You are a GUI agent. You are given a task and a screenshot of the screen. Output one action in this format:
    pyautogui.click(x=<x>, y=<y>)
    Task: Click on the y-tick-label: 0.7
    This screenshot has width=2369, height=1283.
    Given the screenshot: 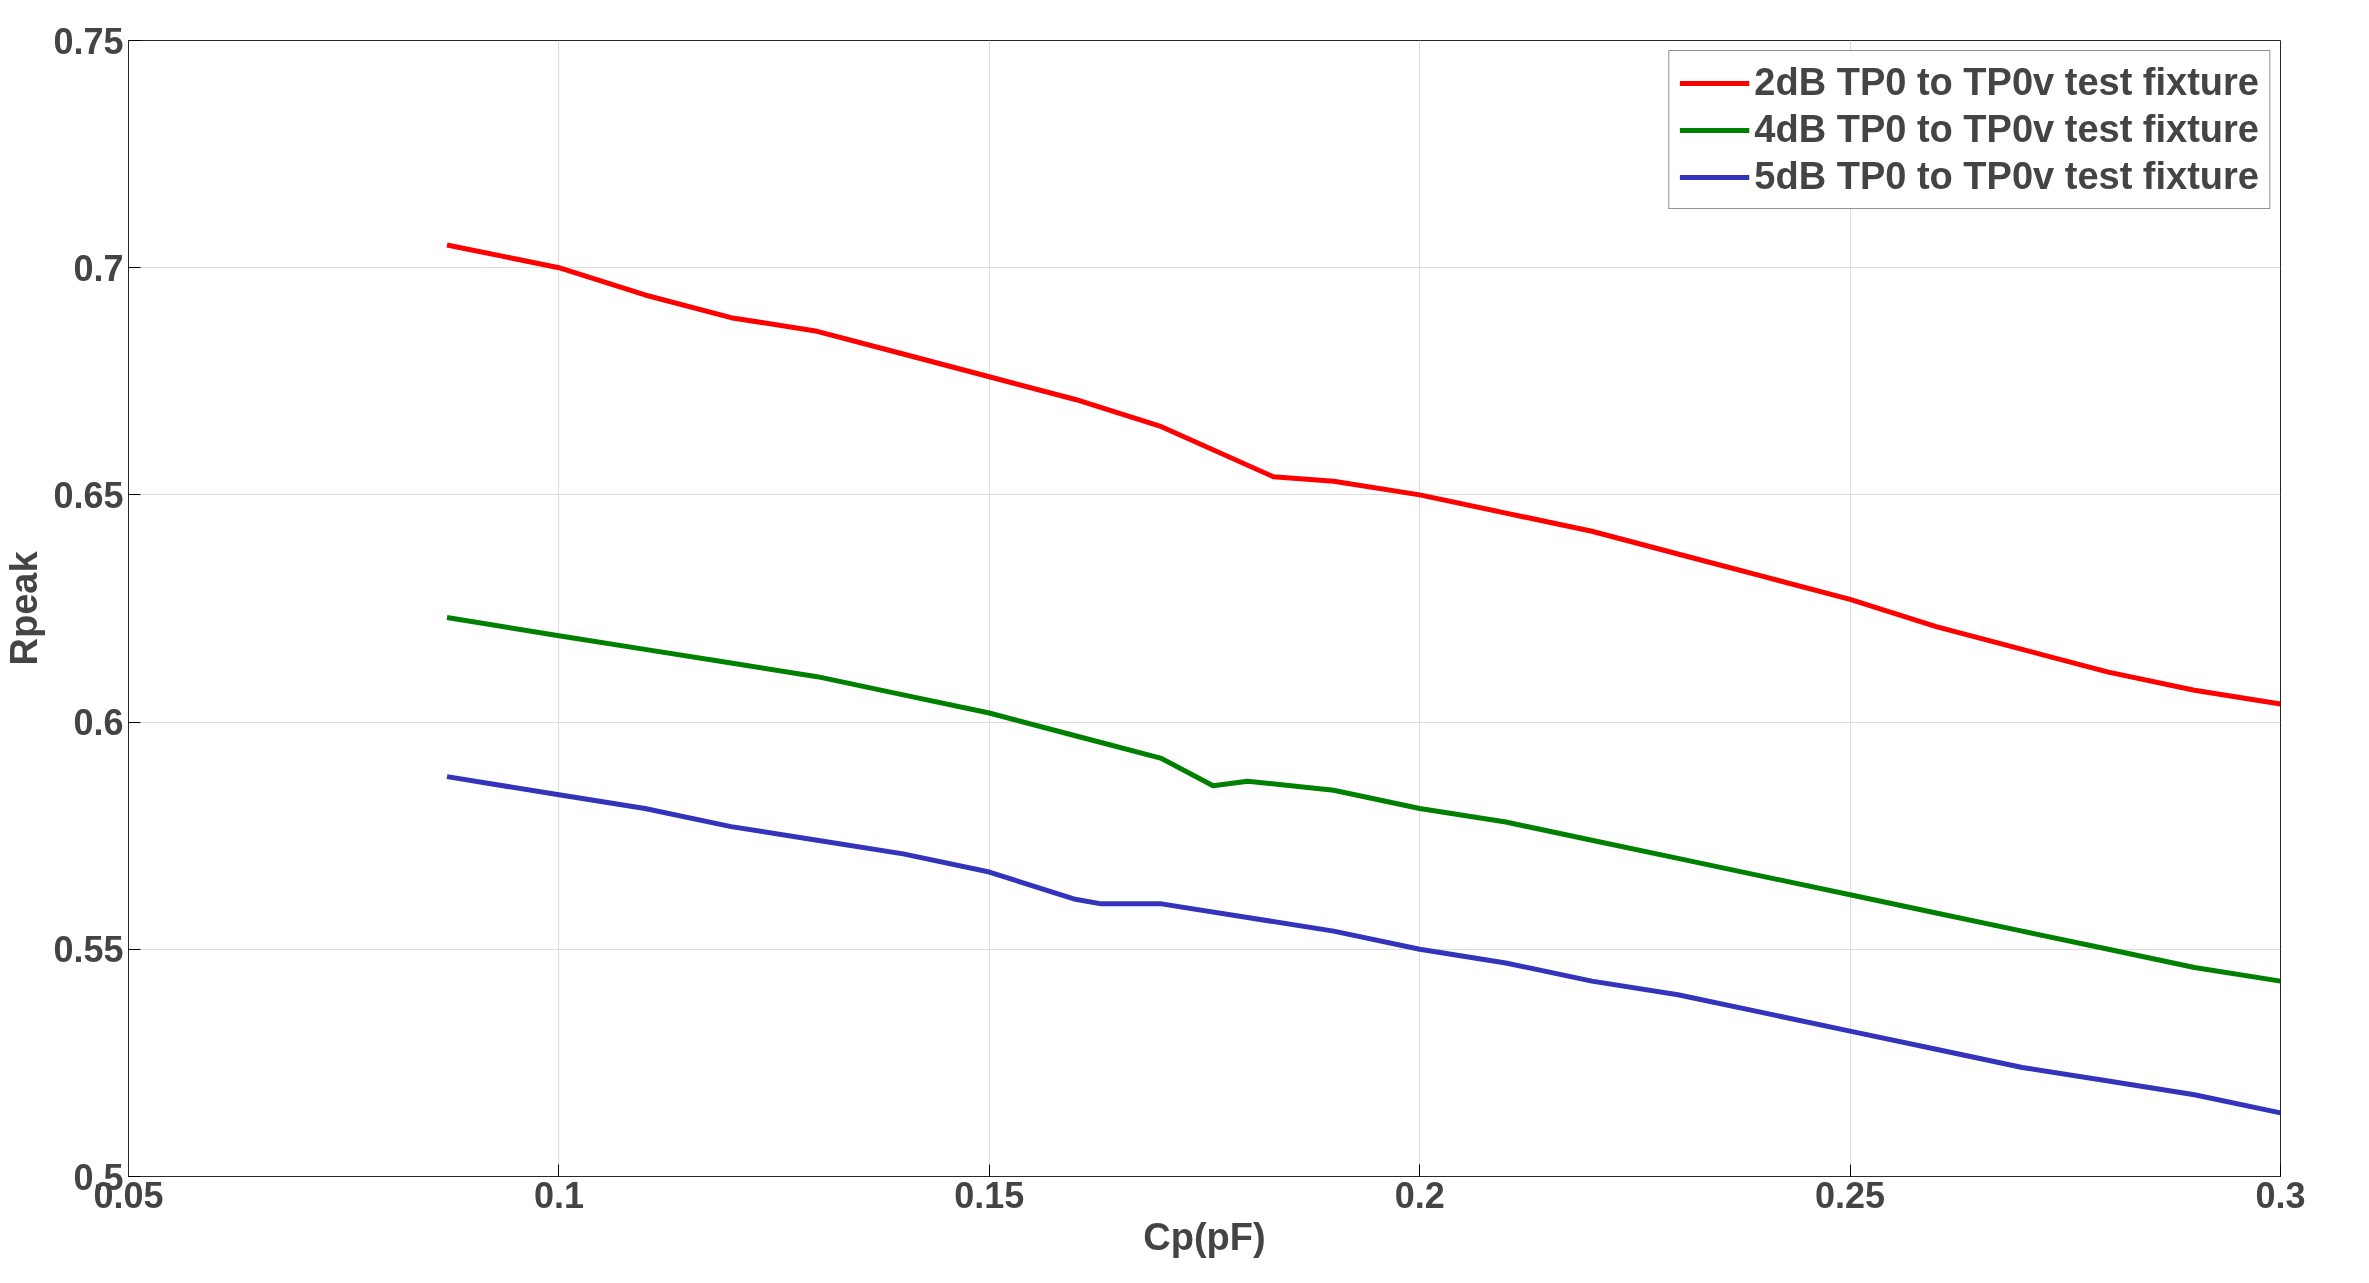 What is the action you would take?
    pyautogui.click(x=98, y=268)
    